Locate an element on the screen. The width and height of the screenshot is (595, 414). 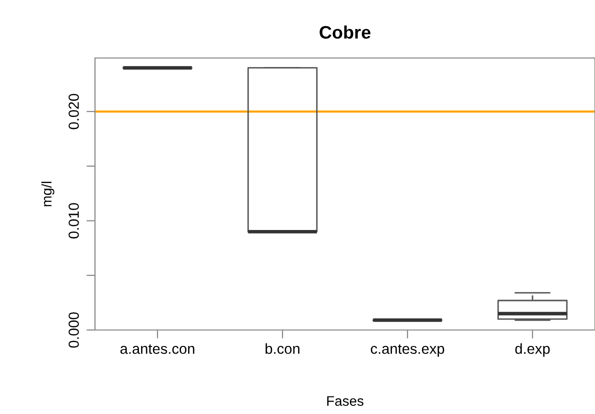
x-tick-label: d.exp is located at coordinates (532, 350).